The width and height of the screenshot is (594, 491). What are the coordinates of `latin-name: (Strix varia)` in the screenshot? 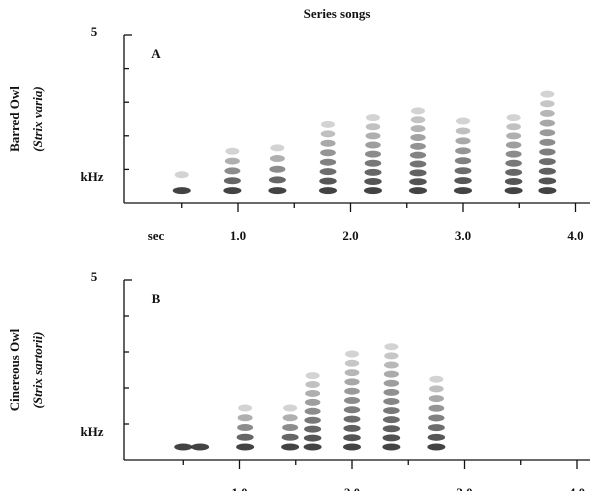 It's located at (37, 118).